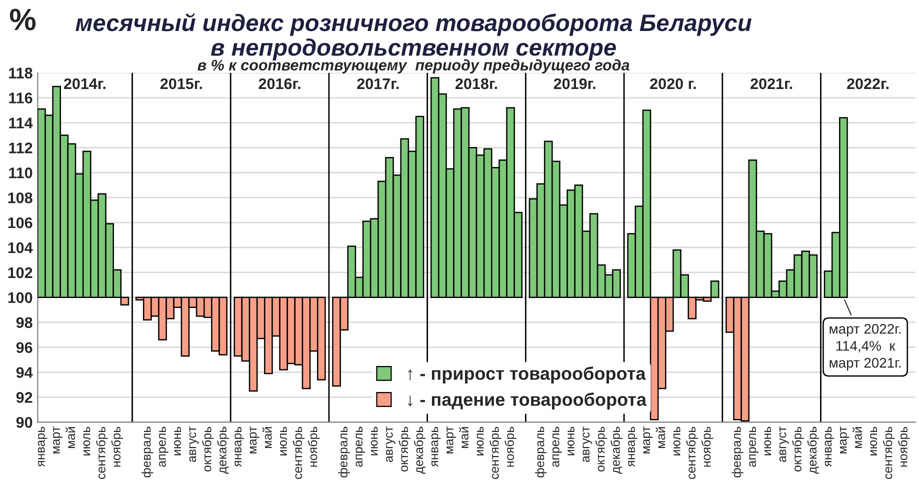  What do you see at coordinates (20, 272) in the screenshot?
I see `y-tick-label: 102` at bounding box center [20, 272].